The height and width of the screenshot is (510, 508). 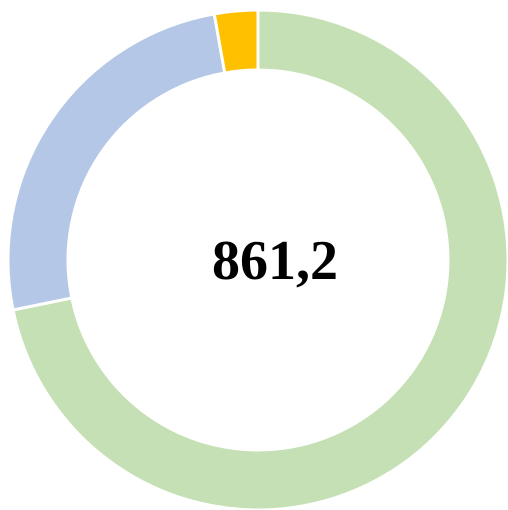 I want to click on center-label: 861,2, so click(x=275, y=261).